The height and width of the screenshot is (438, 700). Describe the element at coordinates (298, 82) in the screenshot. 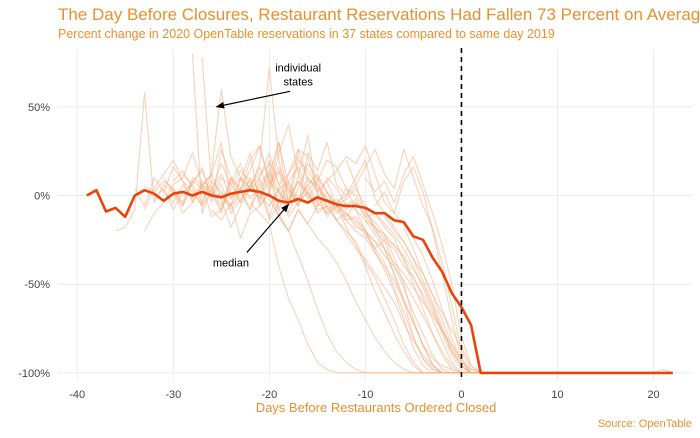

I see `annotation-label: states` at that location.